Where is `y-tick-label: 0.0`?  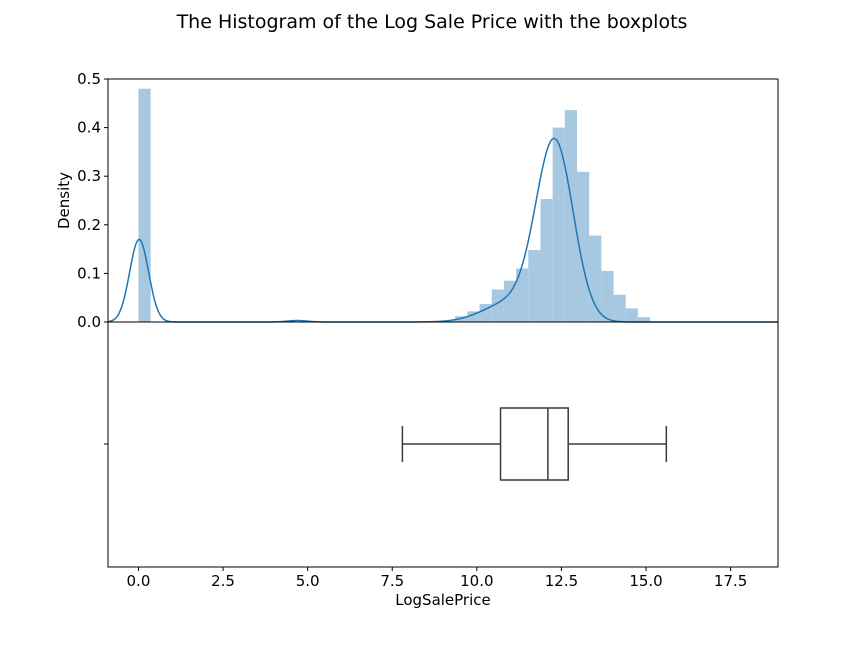 y-tick-label: 0.0 is located at coordinates (89, 322).